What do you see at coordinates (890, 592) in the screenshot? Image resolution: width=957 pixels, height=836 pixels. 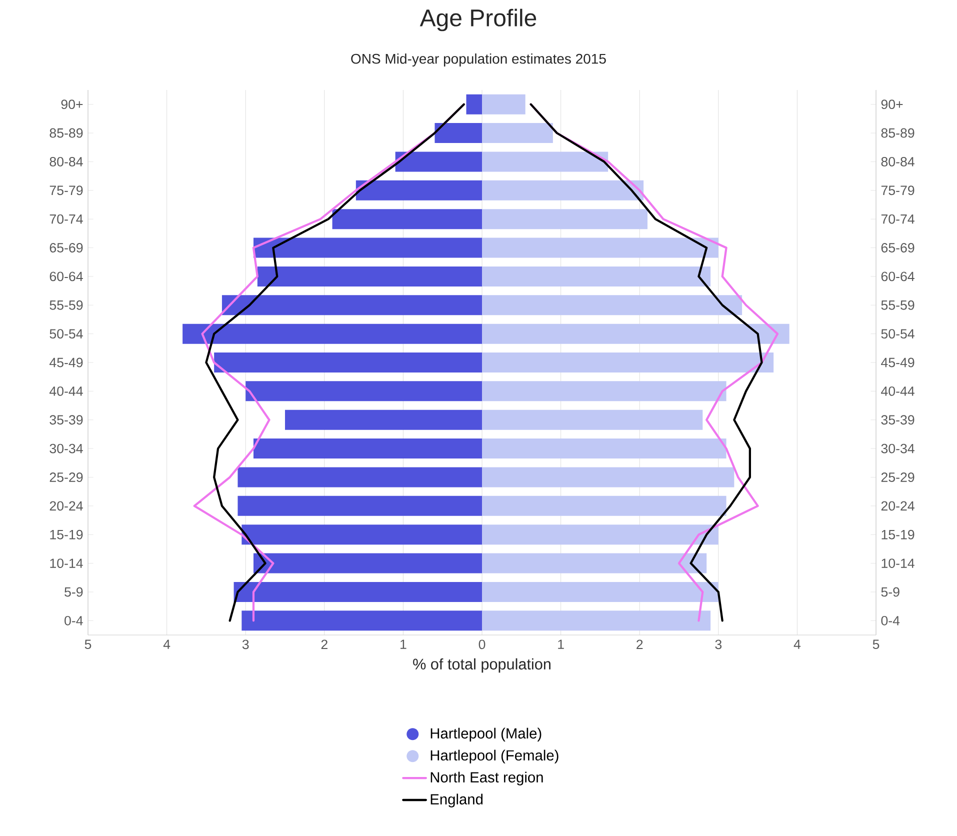 I see `y-tick-label: 5-9` at bounding box center [890, 592].